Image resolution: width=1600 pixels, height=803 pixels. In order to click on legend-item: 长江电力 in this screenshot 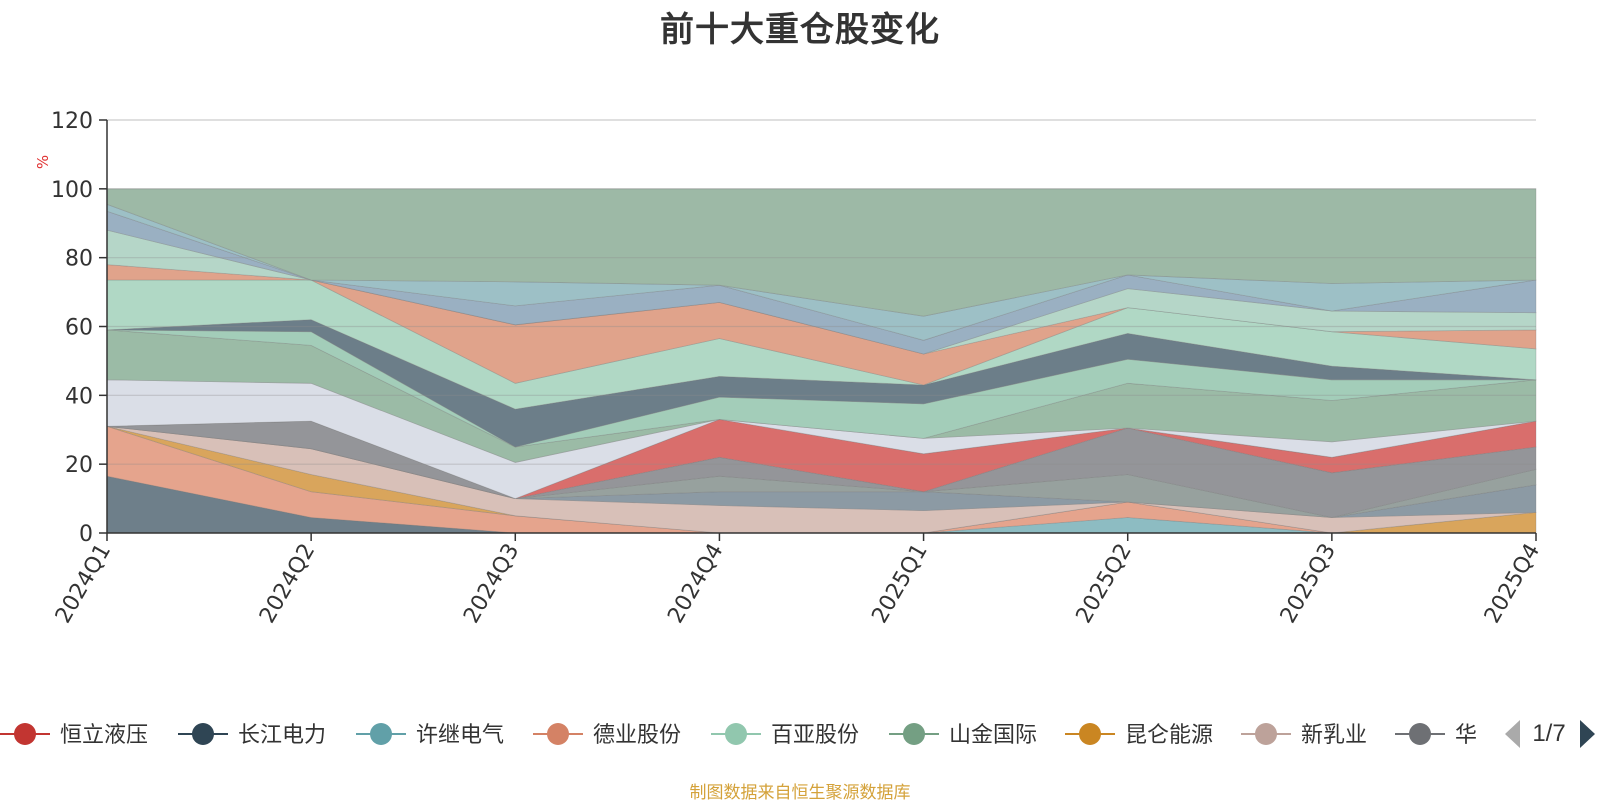, I will do `click(252, 735)`.